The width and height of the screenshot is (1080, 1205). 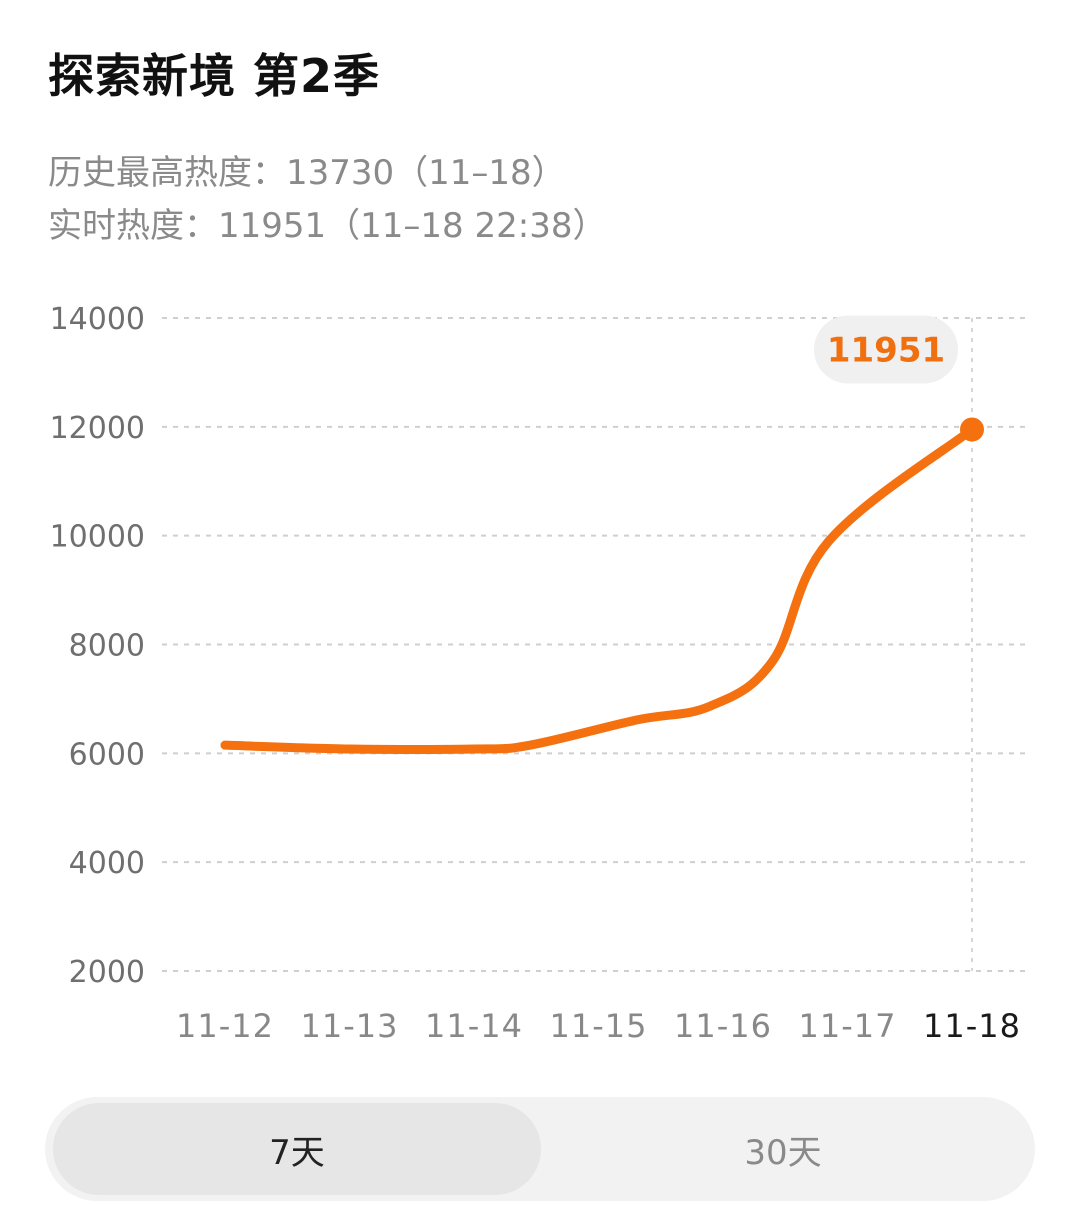 What do you see at coordinates (350, 1026) in the screenshot?
I see `x-tick-label: 11-13` at bounding box center [350, 1026].